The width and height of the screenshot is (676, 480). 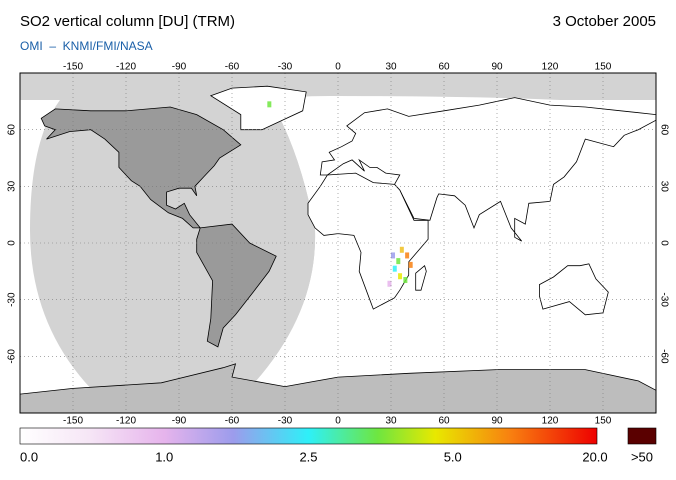 What do you see at coordinates (338, 388) in the screenshot?
I see `antarctica` at bounding box center [338, 388].